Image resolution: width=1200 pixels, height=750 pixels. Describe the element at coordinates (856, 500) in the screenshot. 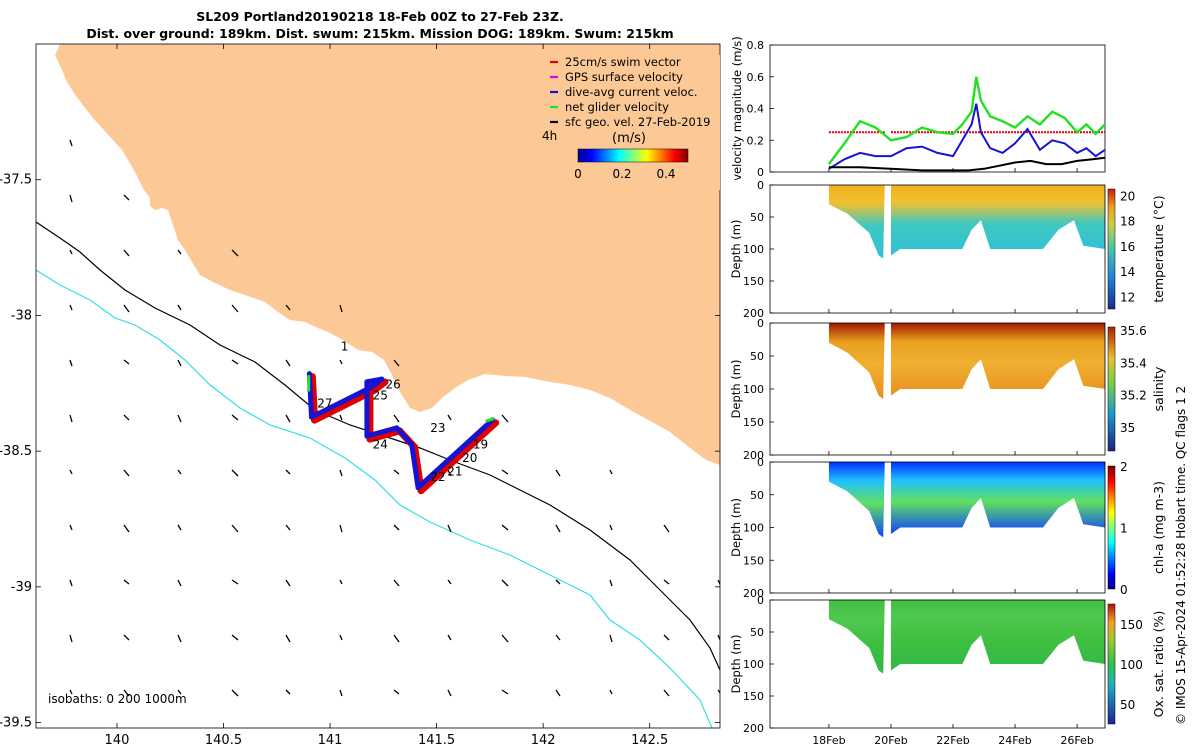

I see `chla-section-a` at that location.